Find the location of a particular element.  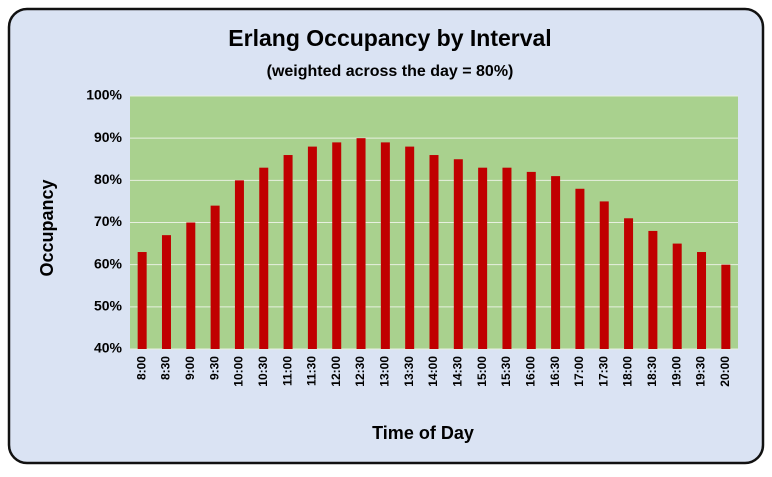

chart-subtitle: (weighted across the day = 80%) is located at coordinates (390, 71).